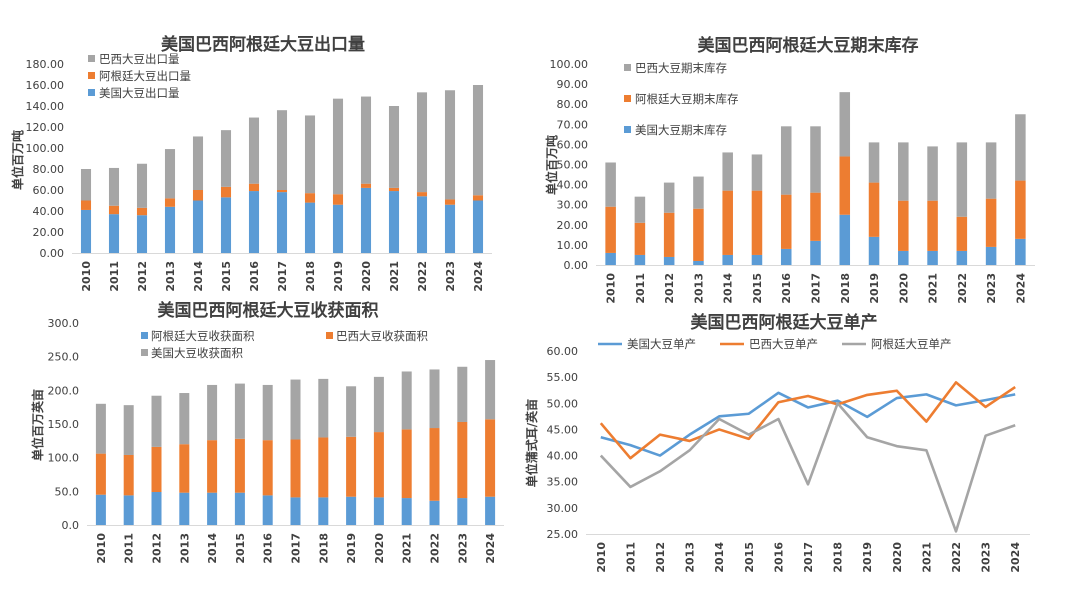 Image resolution: width=1079 pixels, height=594 pixels. Describe the element at coordinates (563, 482) in the screenshot. I see `y-tick-label: 35.00` at that location.